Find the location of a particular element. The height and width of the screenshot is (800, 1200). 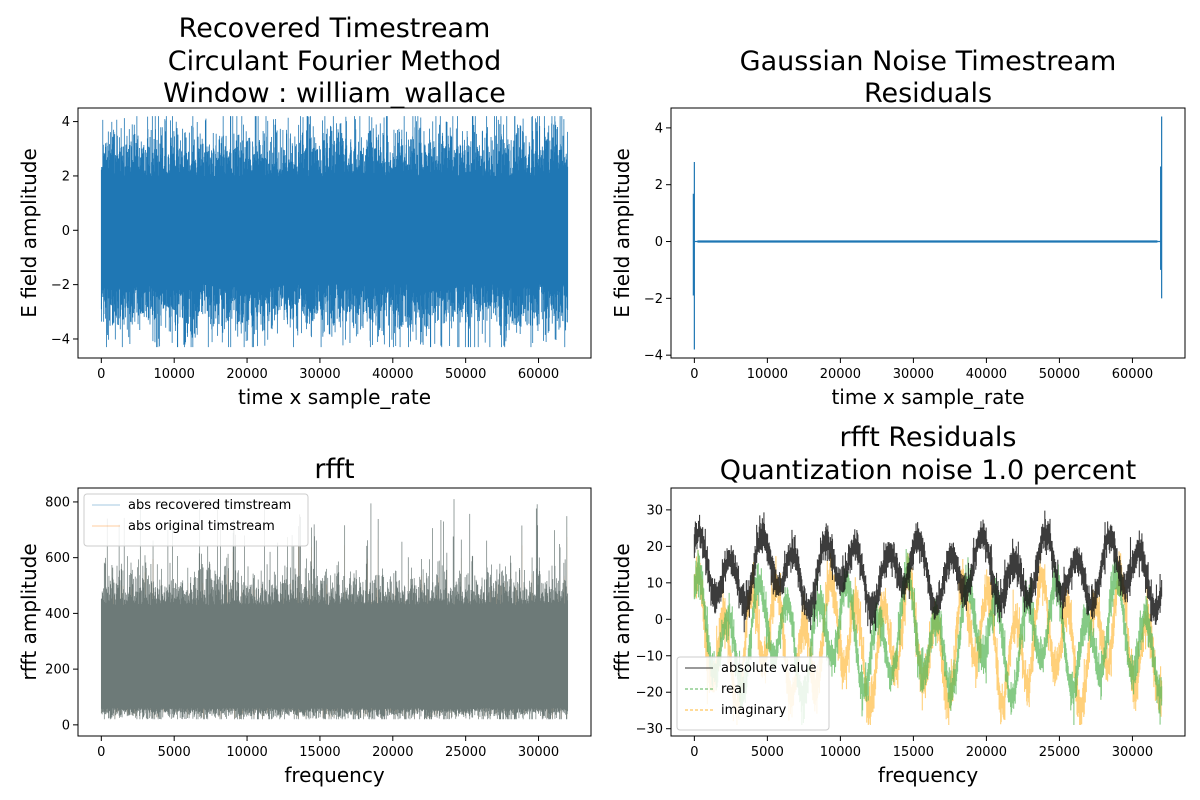

series-line-recovered is located at coordinates (334, 609).